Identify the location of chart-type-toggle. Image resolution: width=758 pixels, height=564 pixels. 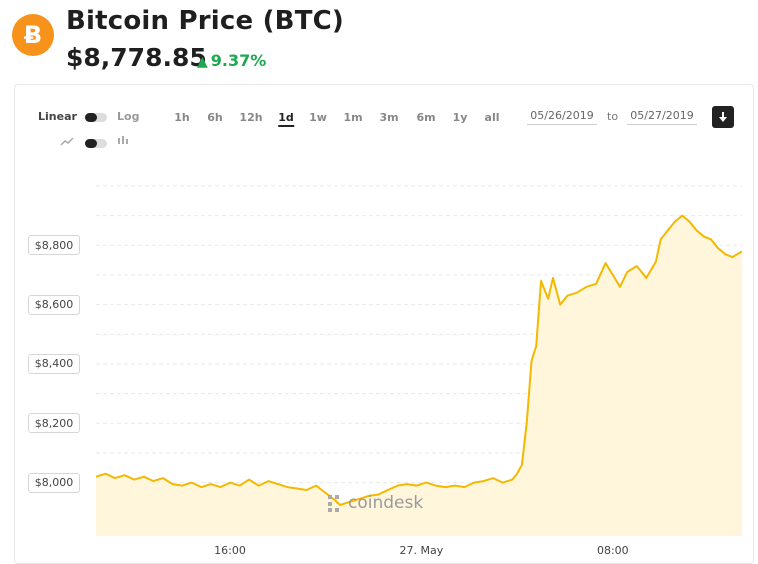
(96, 143).